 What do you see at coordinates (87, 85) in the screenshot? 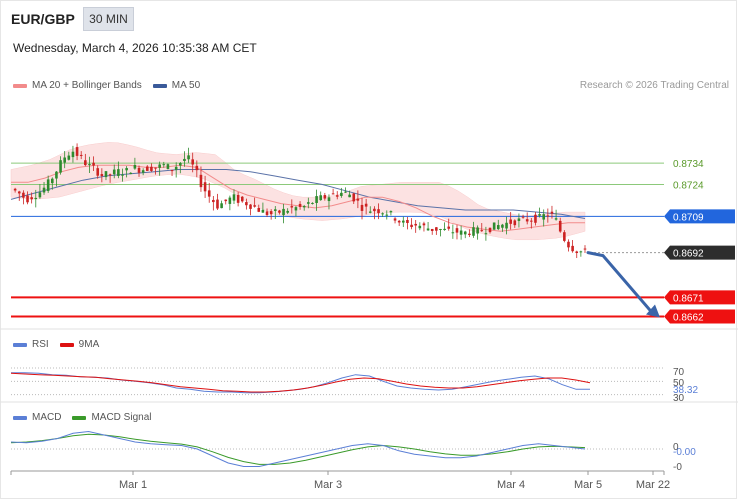
I see `ma20-legend-label: MA 20 + Bollinger Bands` at bounding box center [87, 85].